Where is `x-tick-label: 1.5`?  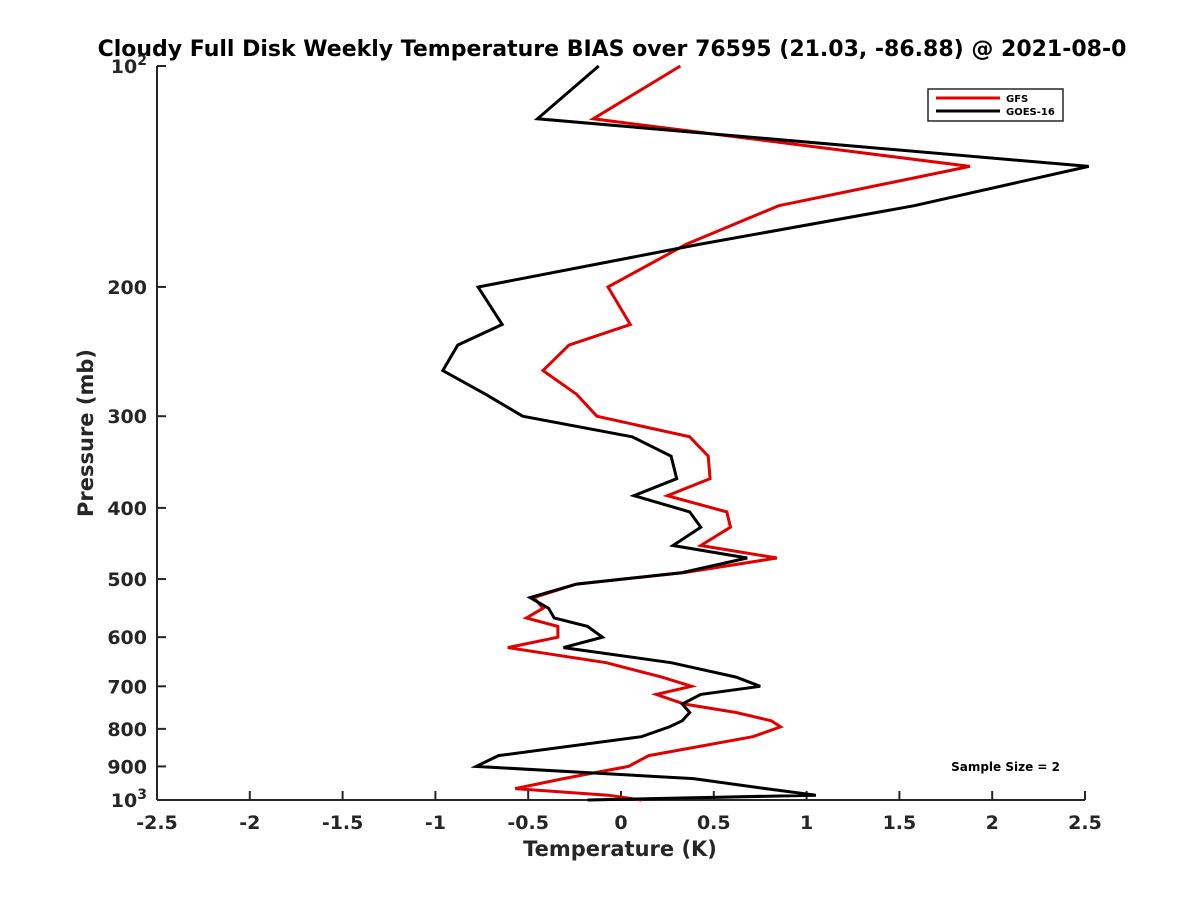 x-tick-label: 1.5 is located at coordinates (900, 823).